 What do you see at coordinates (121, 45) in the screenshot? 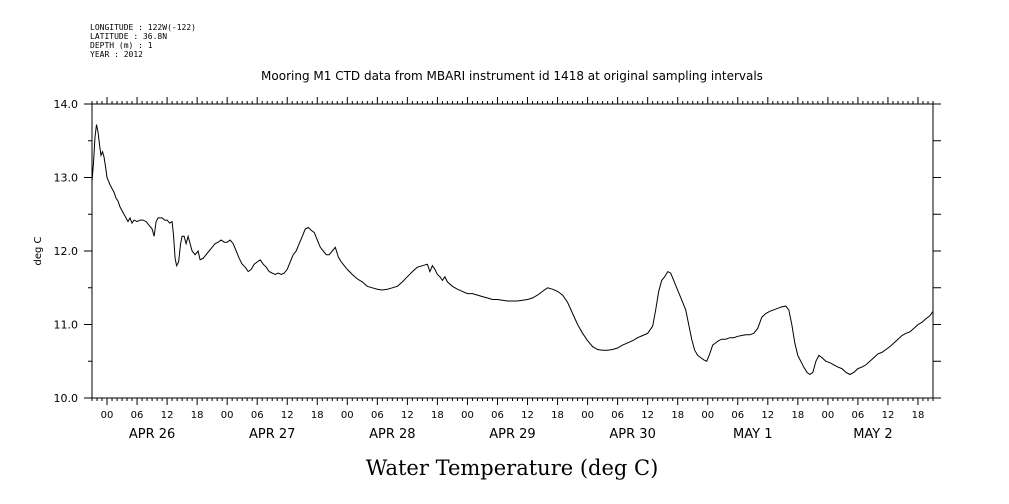
I see `meta-depth: DEPTH (m) : 1` at bounding box center [121, 45].